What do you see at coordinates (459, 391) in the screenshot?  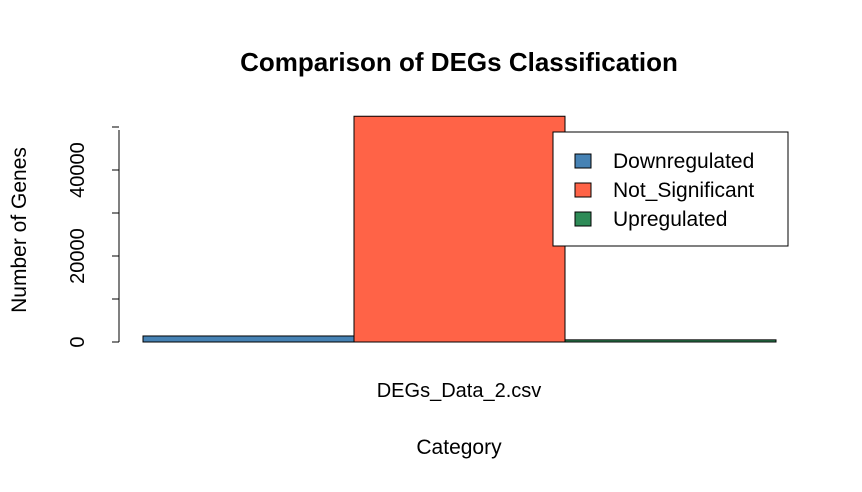 I see `category-label: DEGs_Data_2.csv` at bounding box center [459, 391].